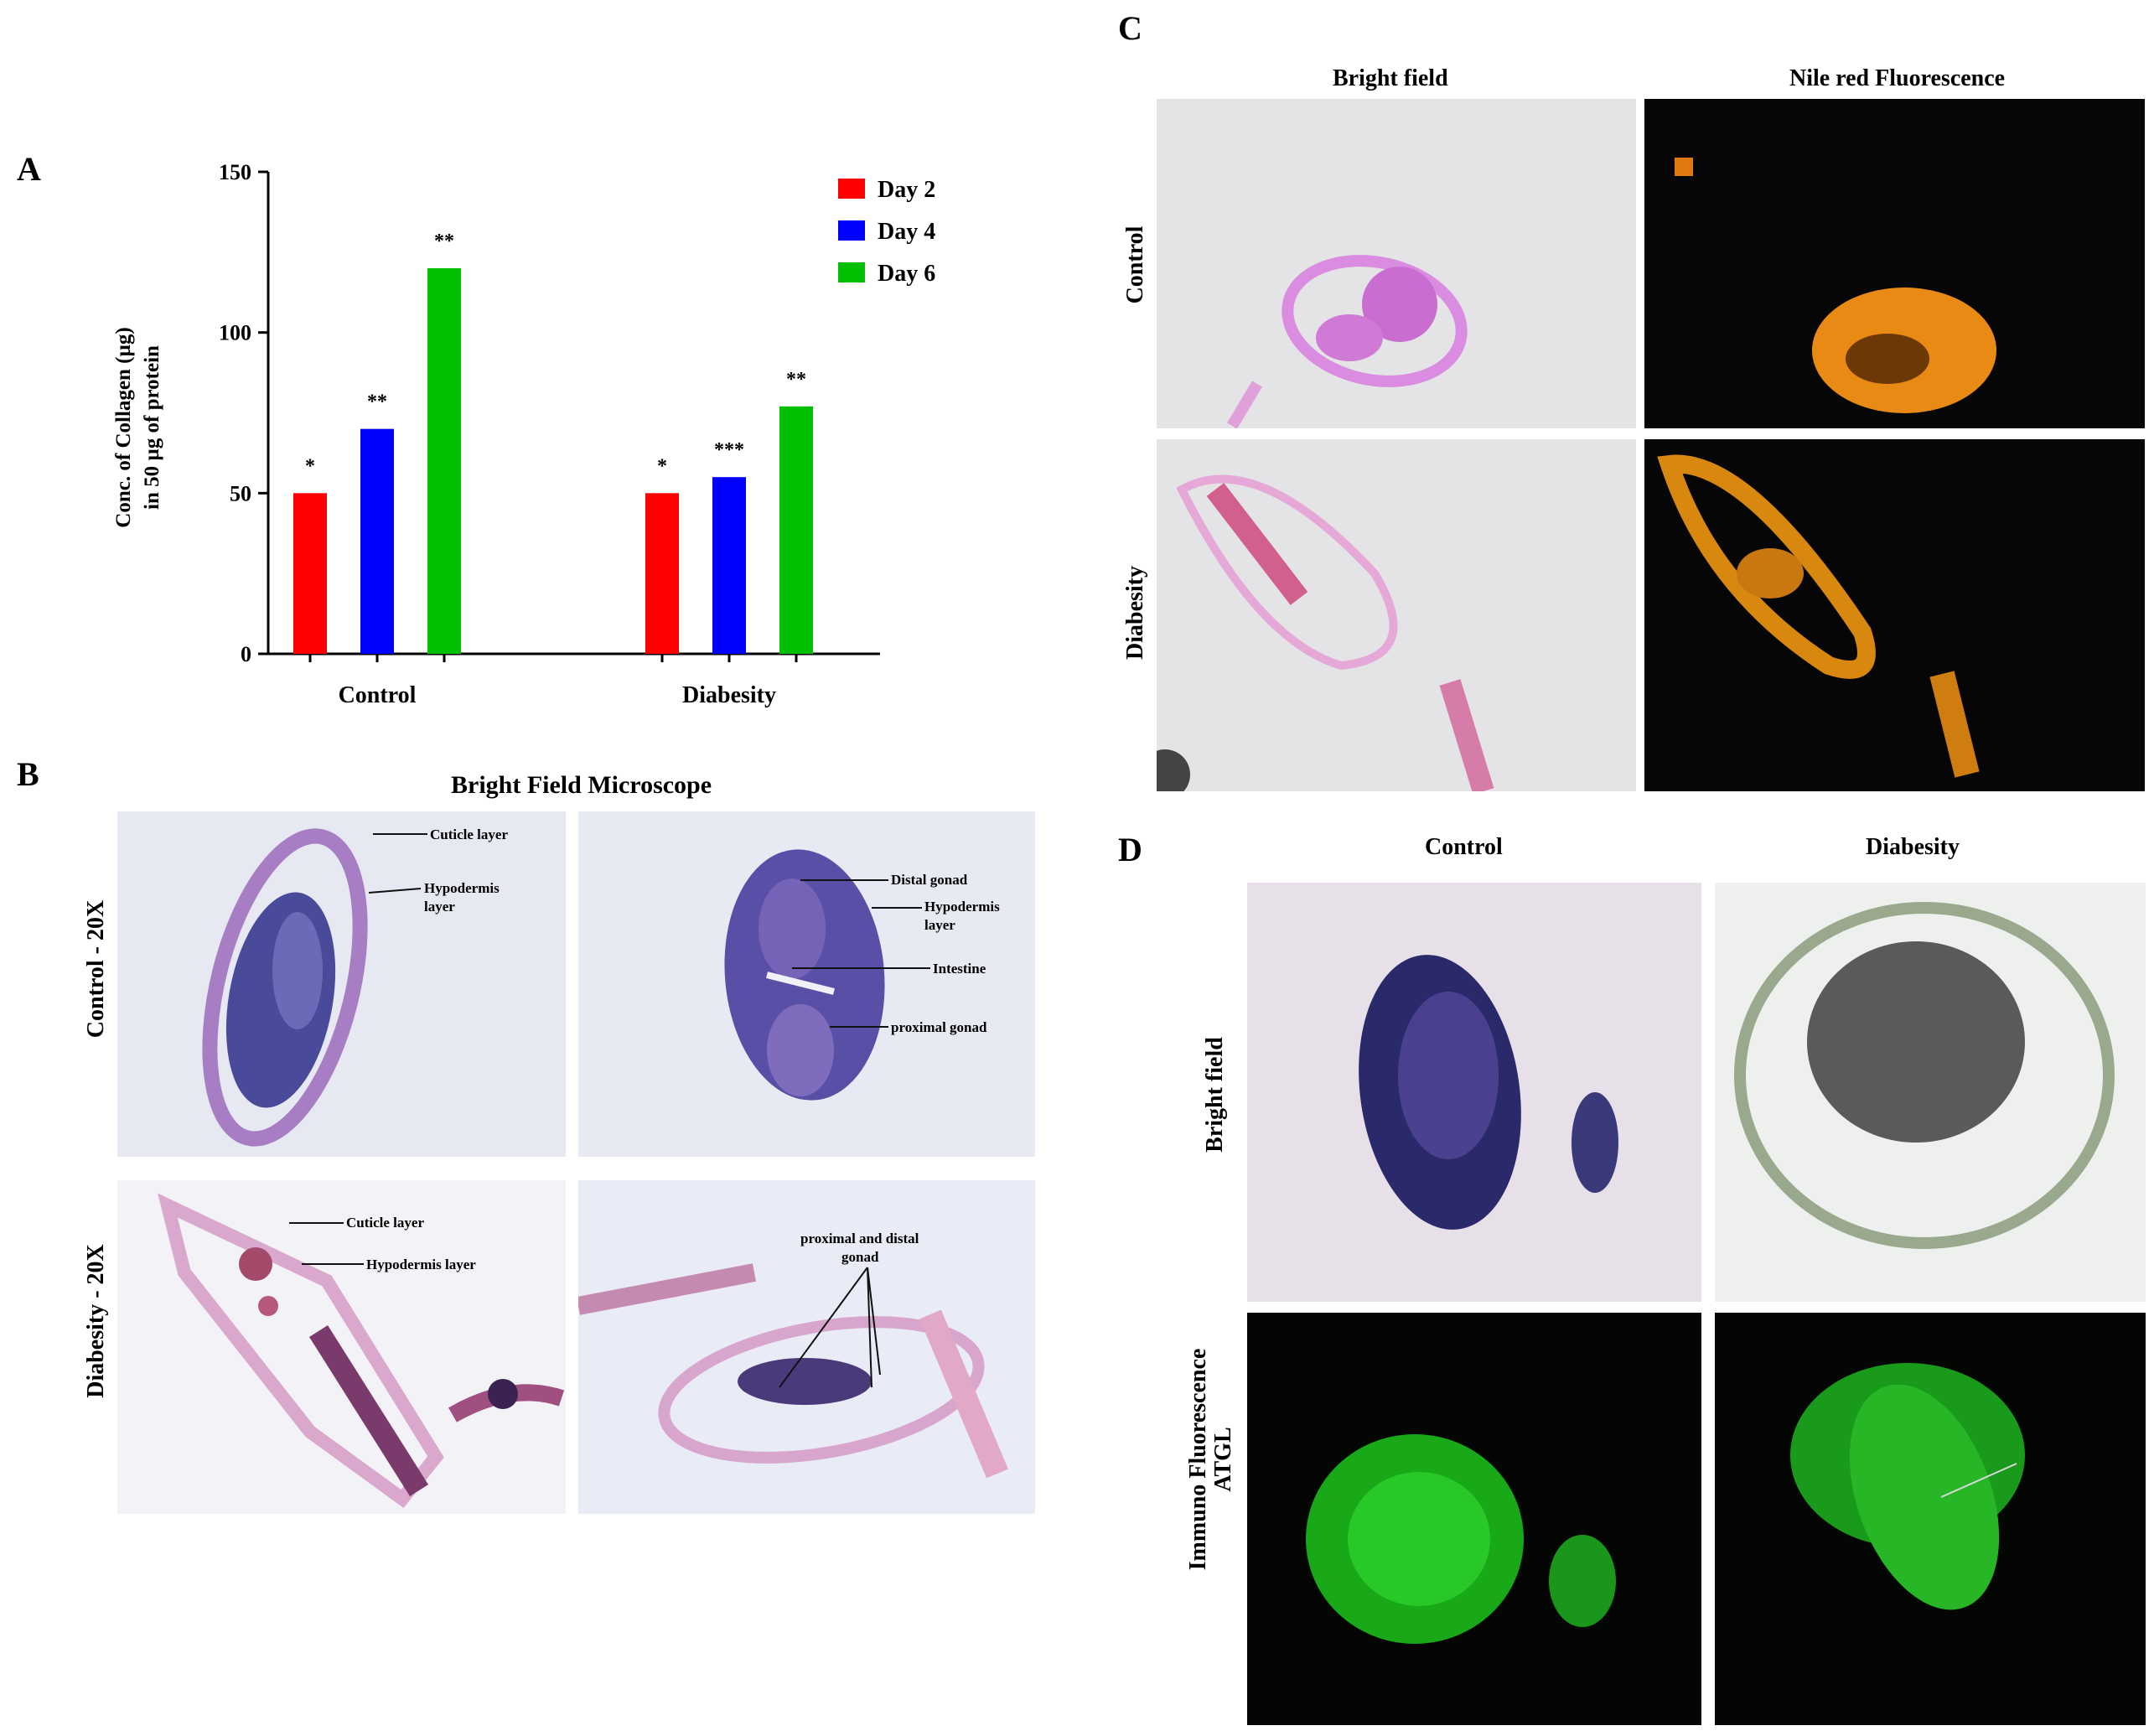  What do you see at coordinates (341, 984) in the screenshot?
I see `micrograph-control-20x-left` at bounding box center [341, 984].